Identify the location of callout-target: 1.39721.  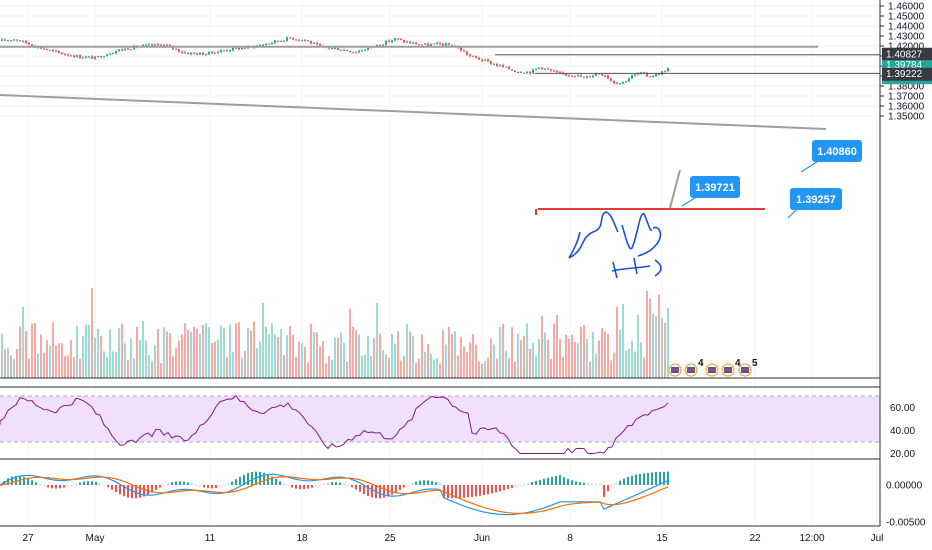
(715, 188).